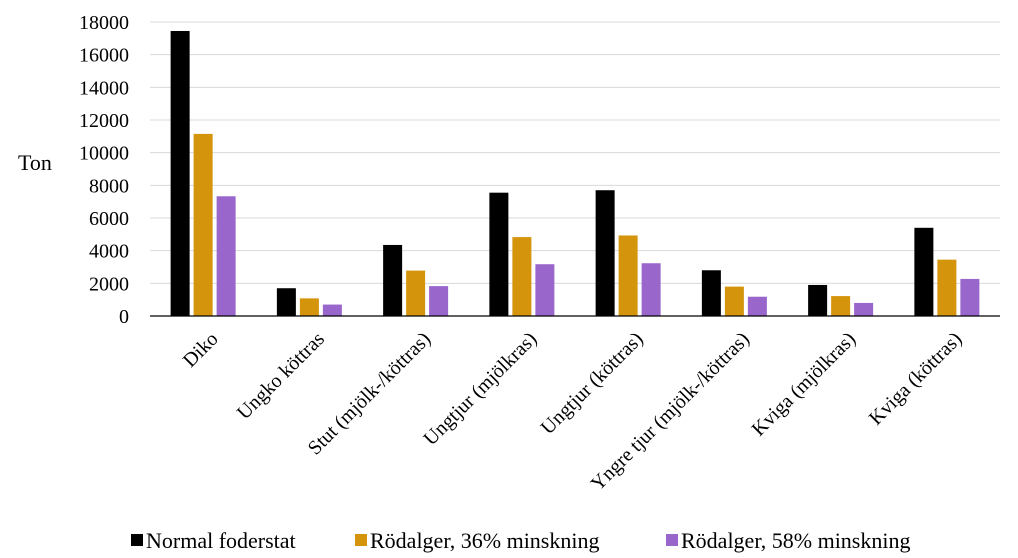  What do you see at coordinates (804, 384) in the screenshot?
I see `x-category-label: Kviga (mjölkras)` at bounding box center [804, 384].